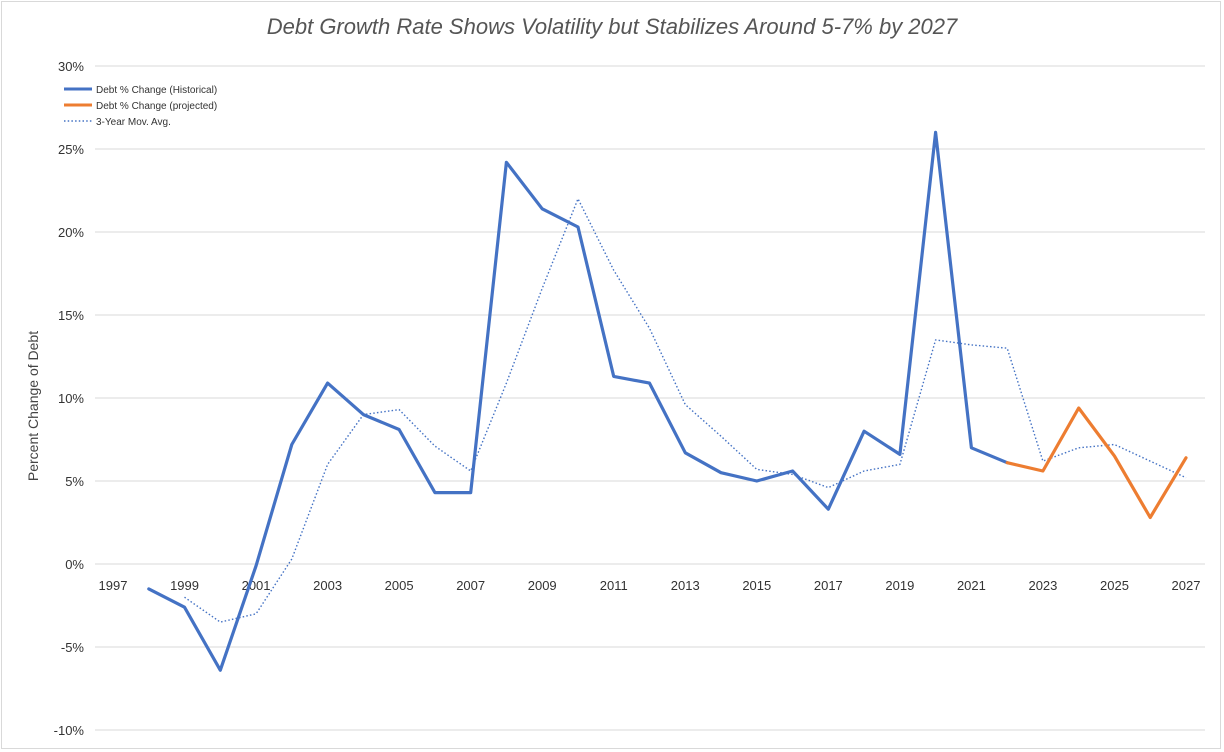 The image size is (1224, 752). What do you see at coordinates (133, 122) in the screenshot?
I see `legend-label: 3-Year Mov. Avg.` at bounding box center [133, 122].